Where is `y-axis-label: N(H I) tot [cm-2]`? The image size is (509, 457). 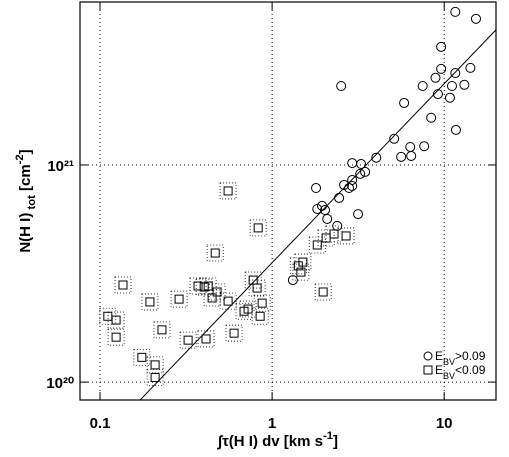
y-axis-label: N(H I) tot [cm-2] is located at coordinates (26, 200).